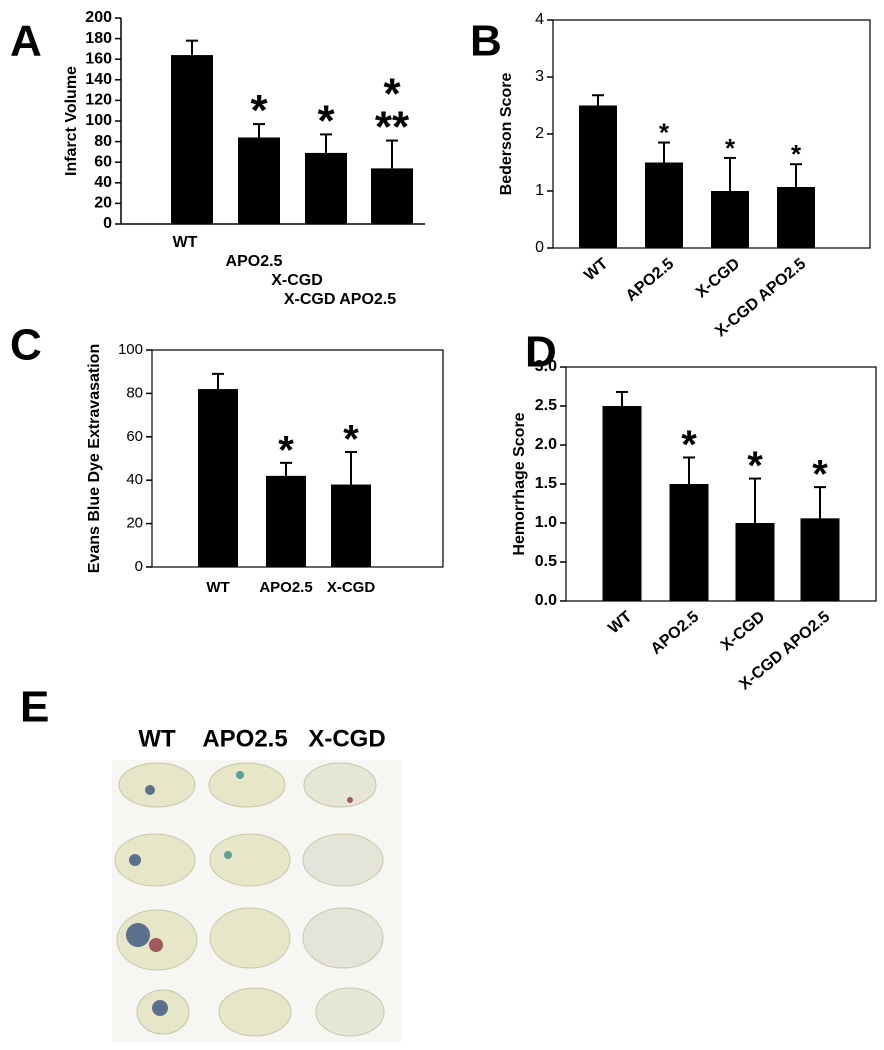  I want to click on y-tick-label: 3, so click(539, 76).